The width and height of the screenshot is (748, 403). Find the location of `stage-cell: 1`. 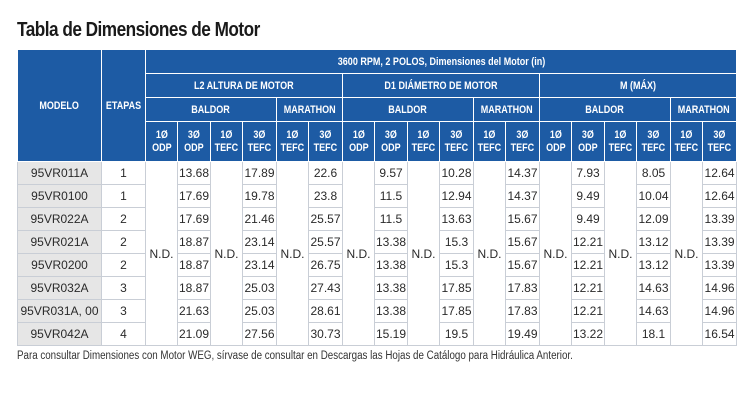

stage-cell: 1 is located at coordinates (123, 173).